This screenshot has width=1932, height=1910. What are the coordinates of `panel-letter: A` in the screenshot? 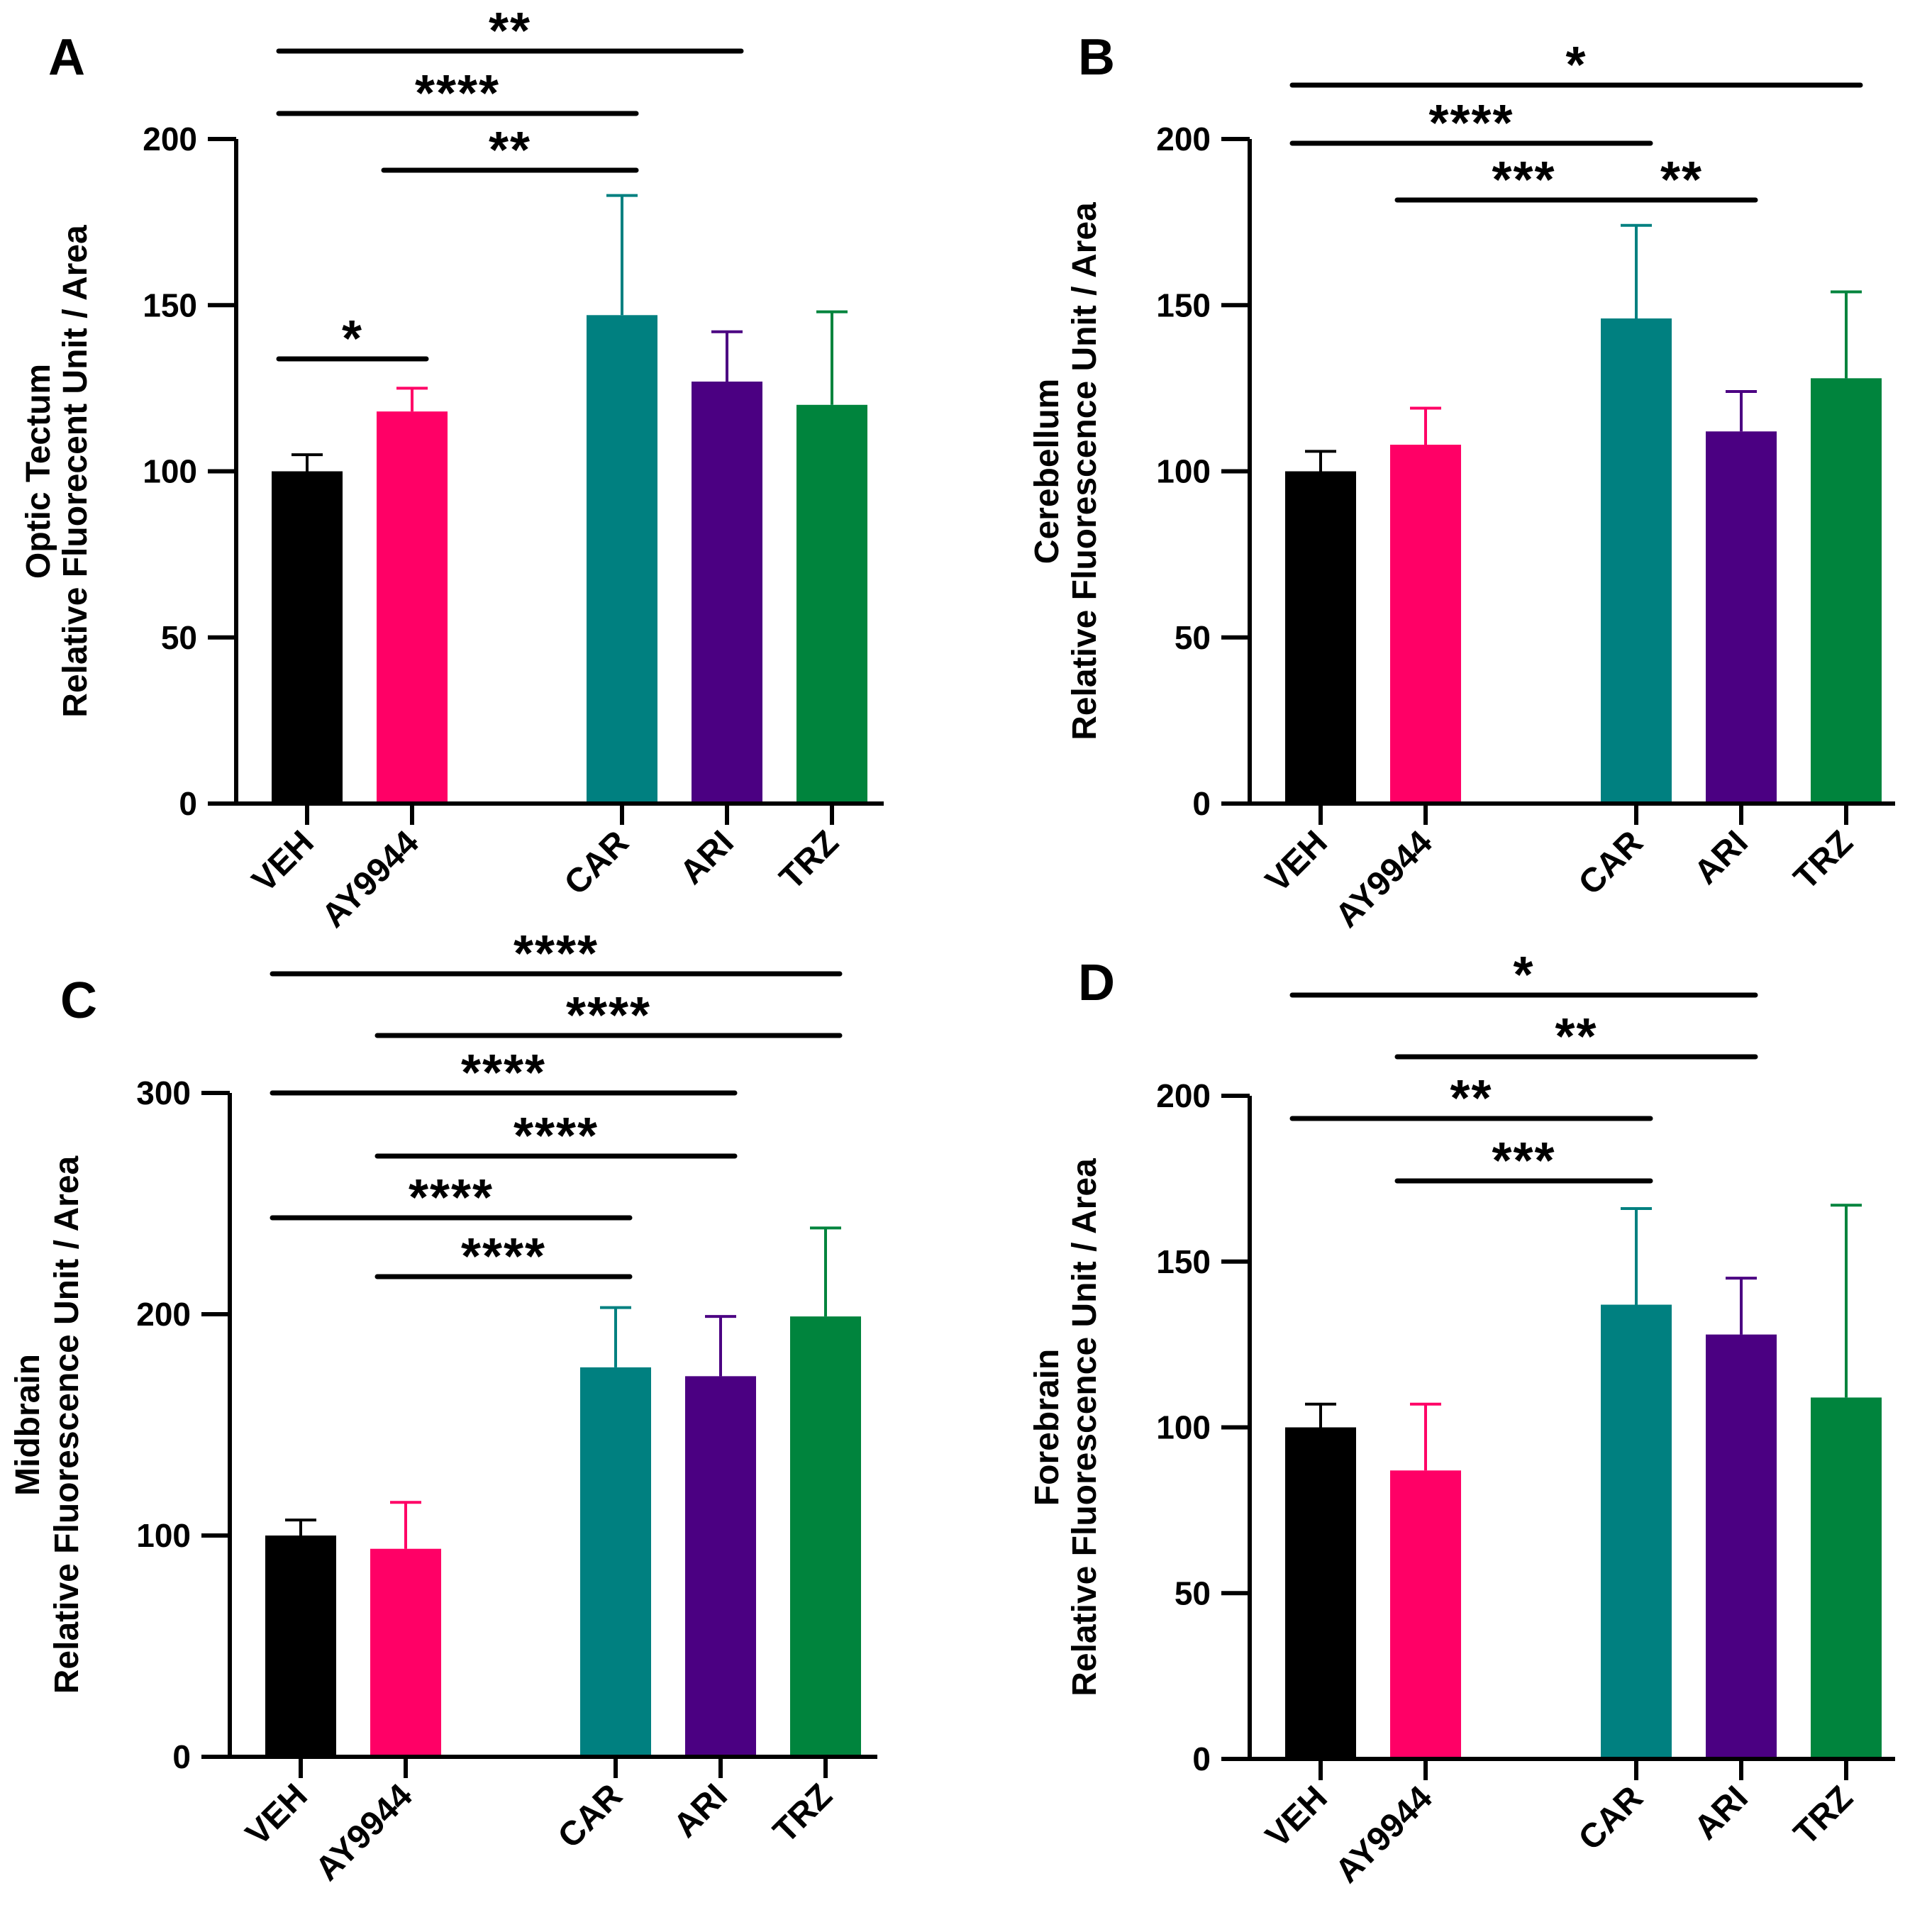 It's located at (66, 57).